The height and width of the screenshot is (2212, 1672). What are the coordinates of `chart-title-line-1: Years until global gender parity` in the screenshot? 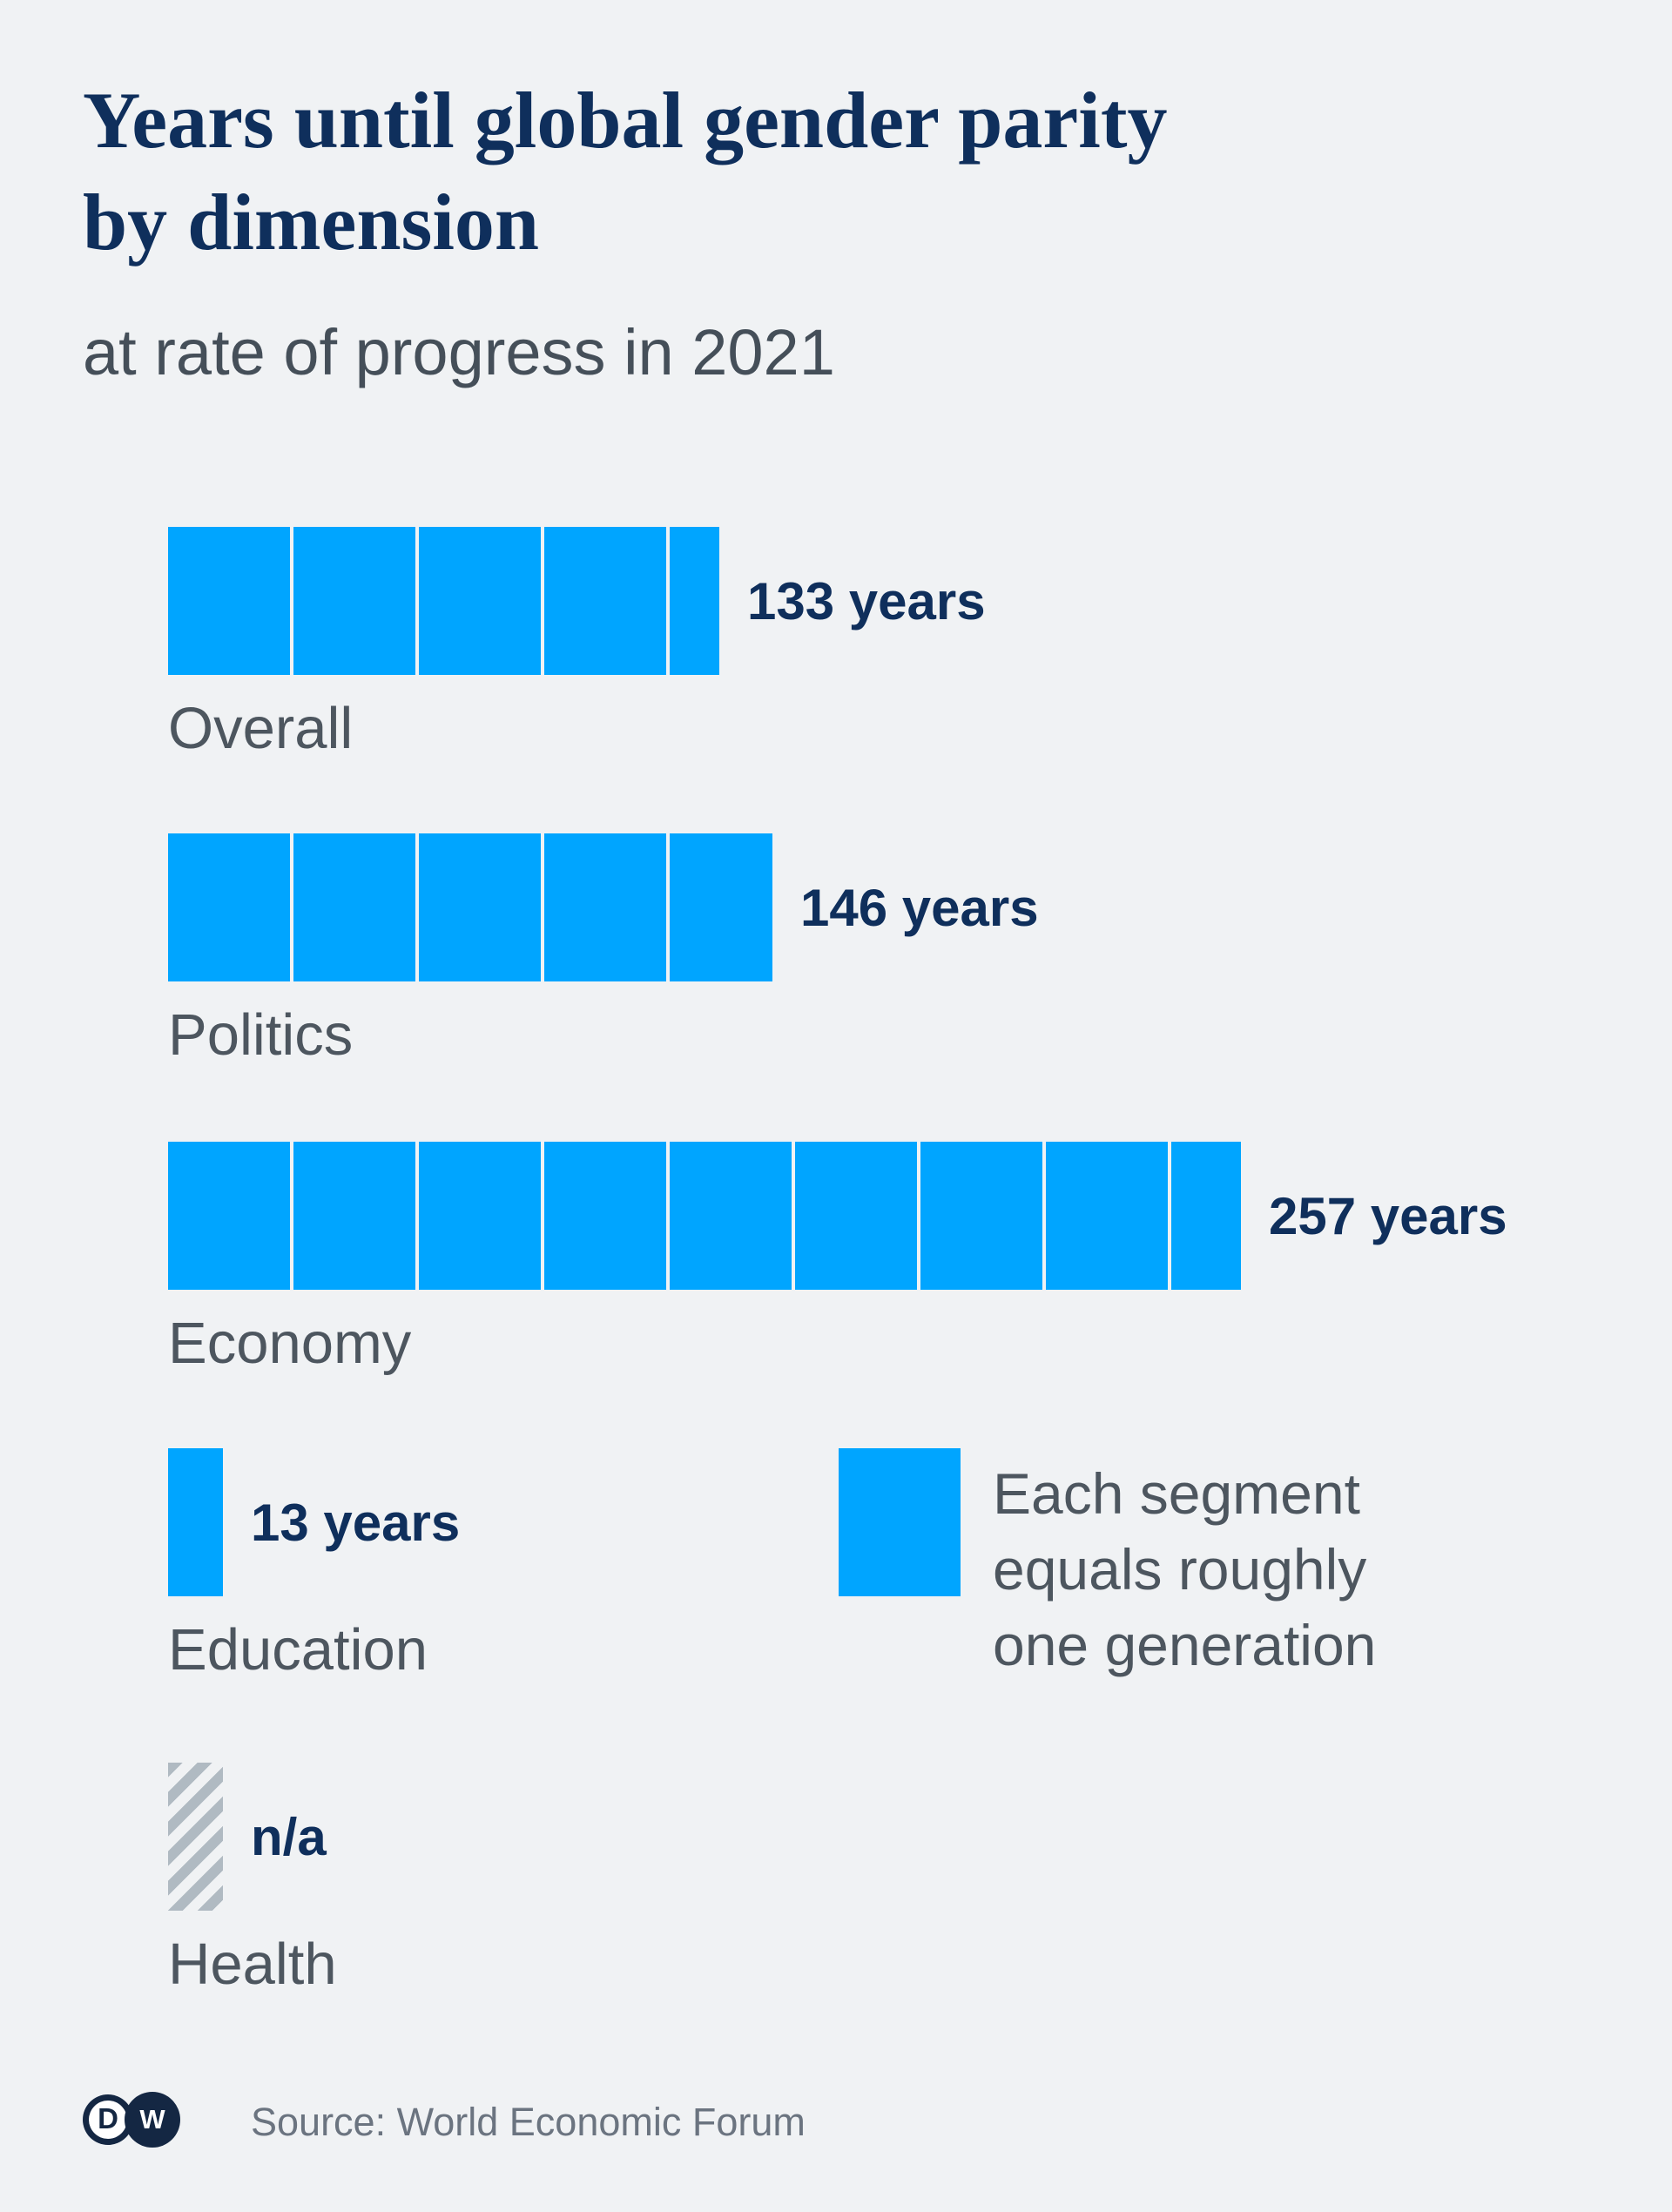 It's located at (625, 121).